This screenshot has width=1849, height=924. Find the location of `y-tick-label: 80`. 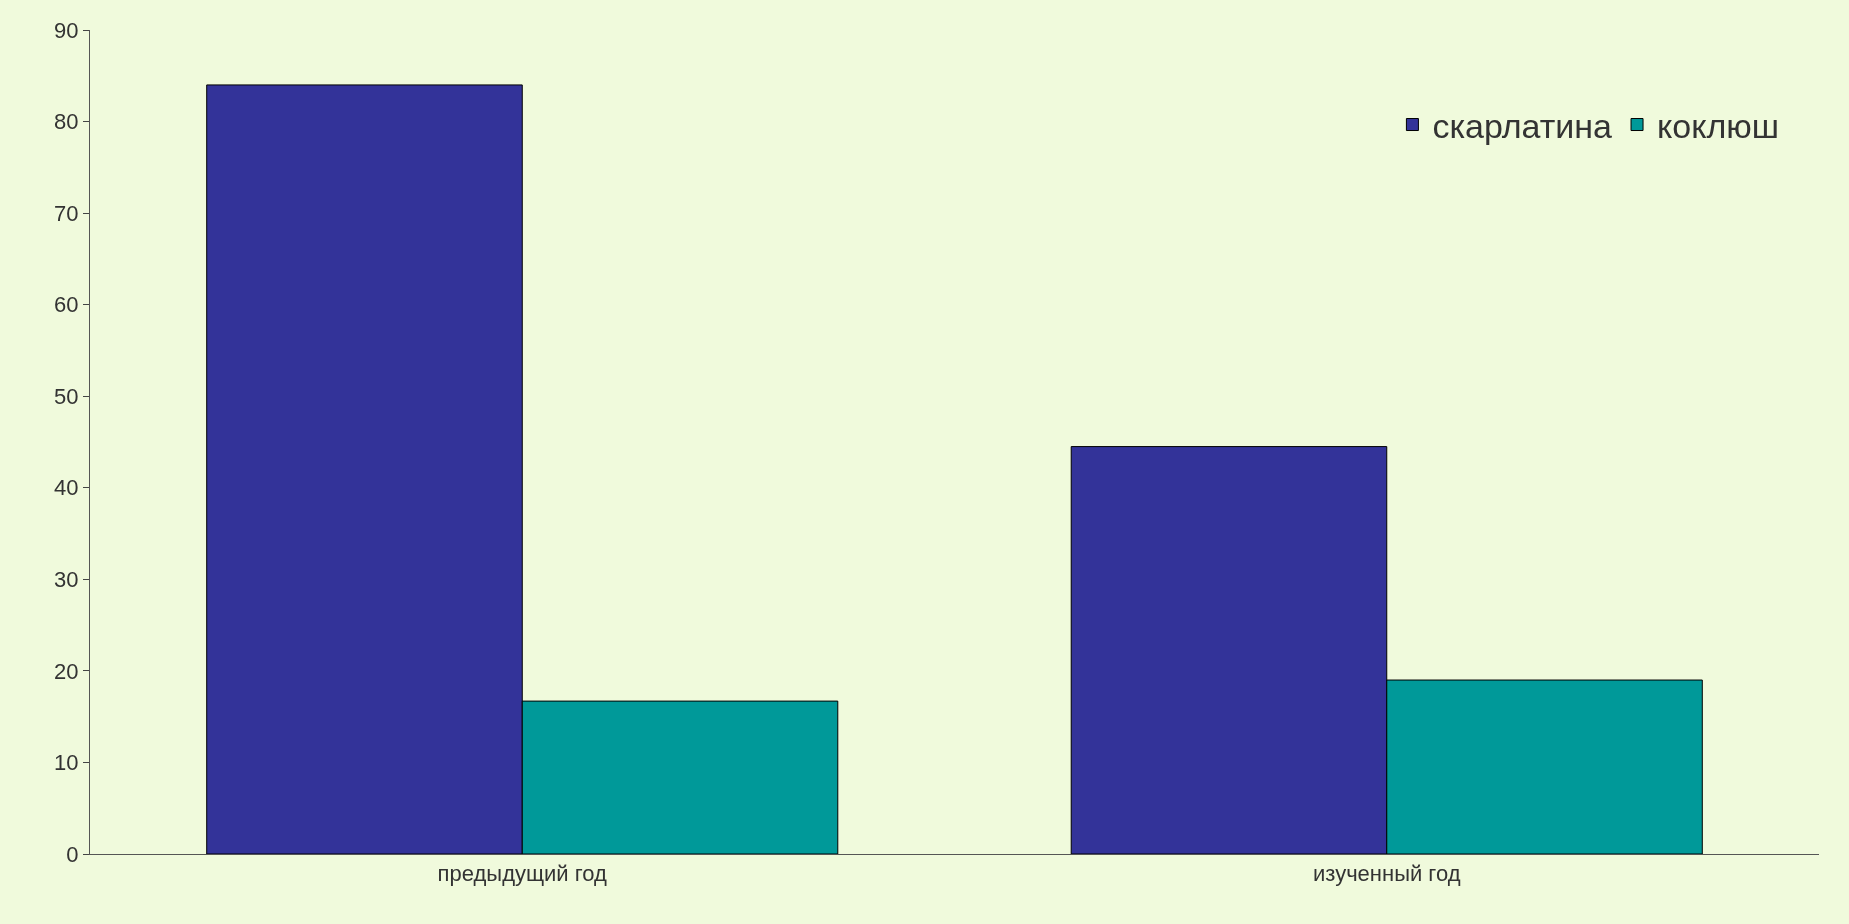

y-tick-label: 80 is located at coordinates (66, 122).